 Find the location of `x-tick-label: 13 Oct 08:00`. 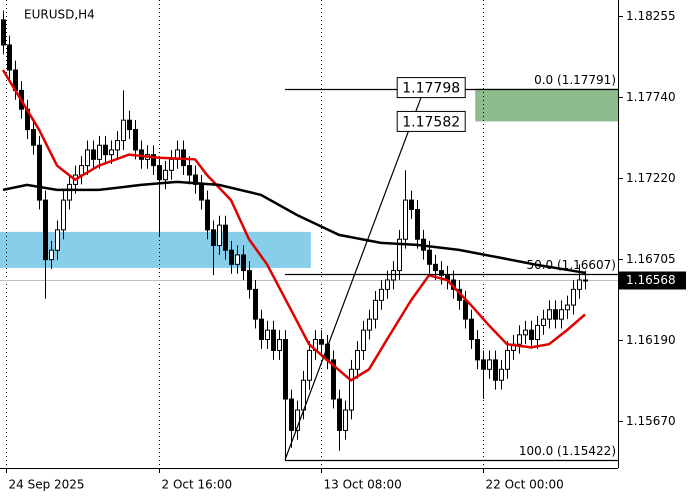

x-tick-label: 13 Oct 08:00 is located at coordinates (363, 485).